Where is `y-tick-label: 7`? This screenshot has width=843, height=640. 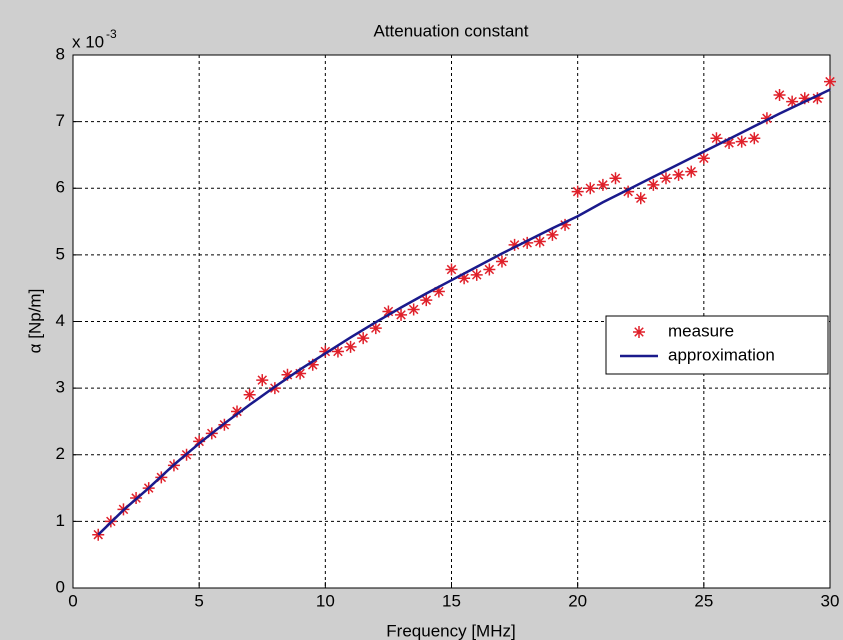 y-tick-label: 7 is located at coordinates (60, 120).